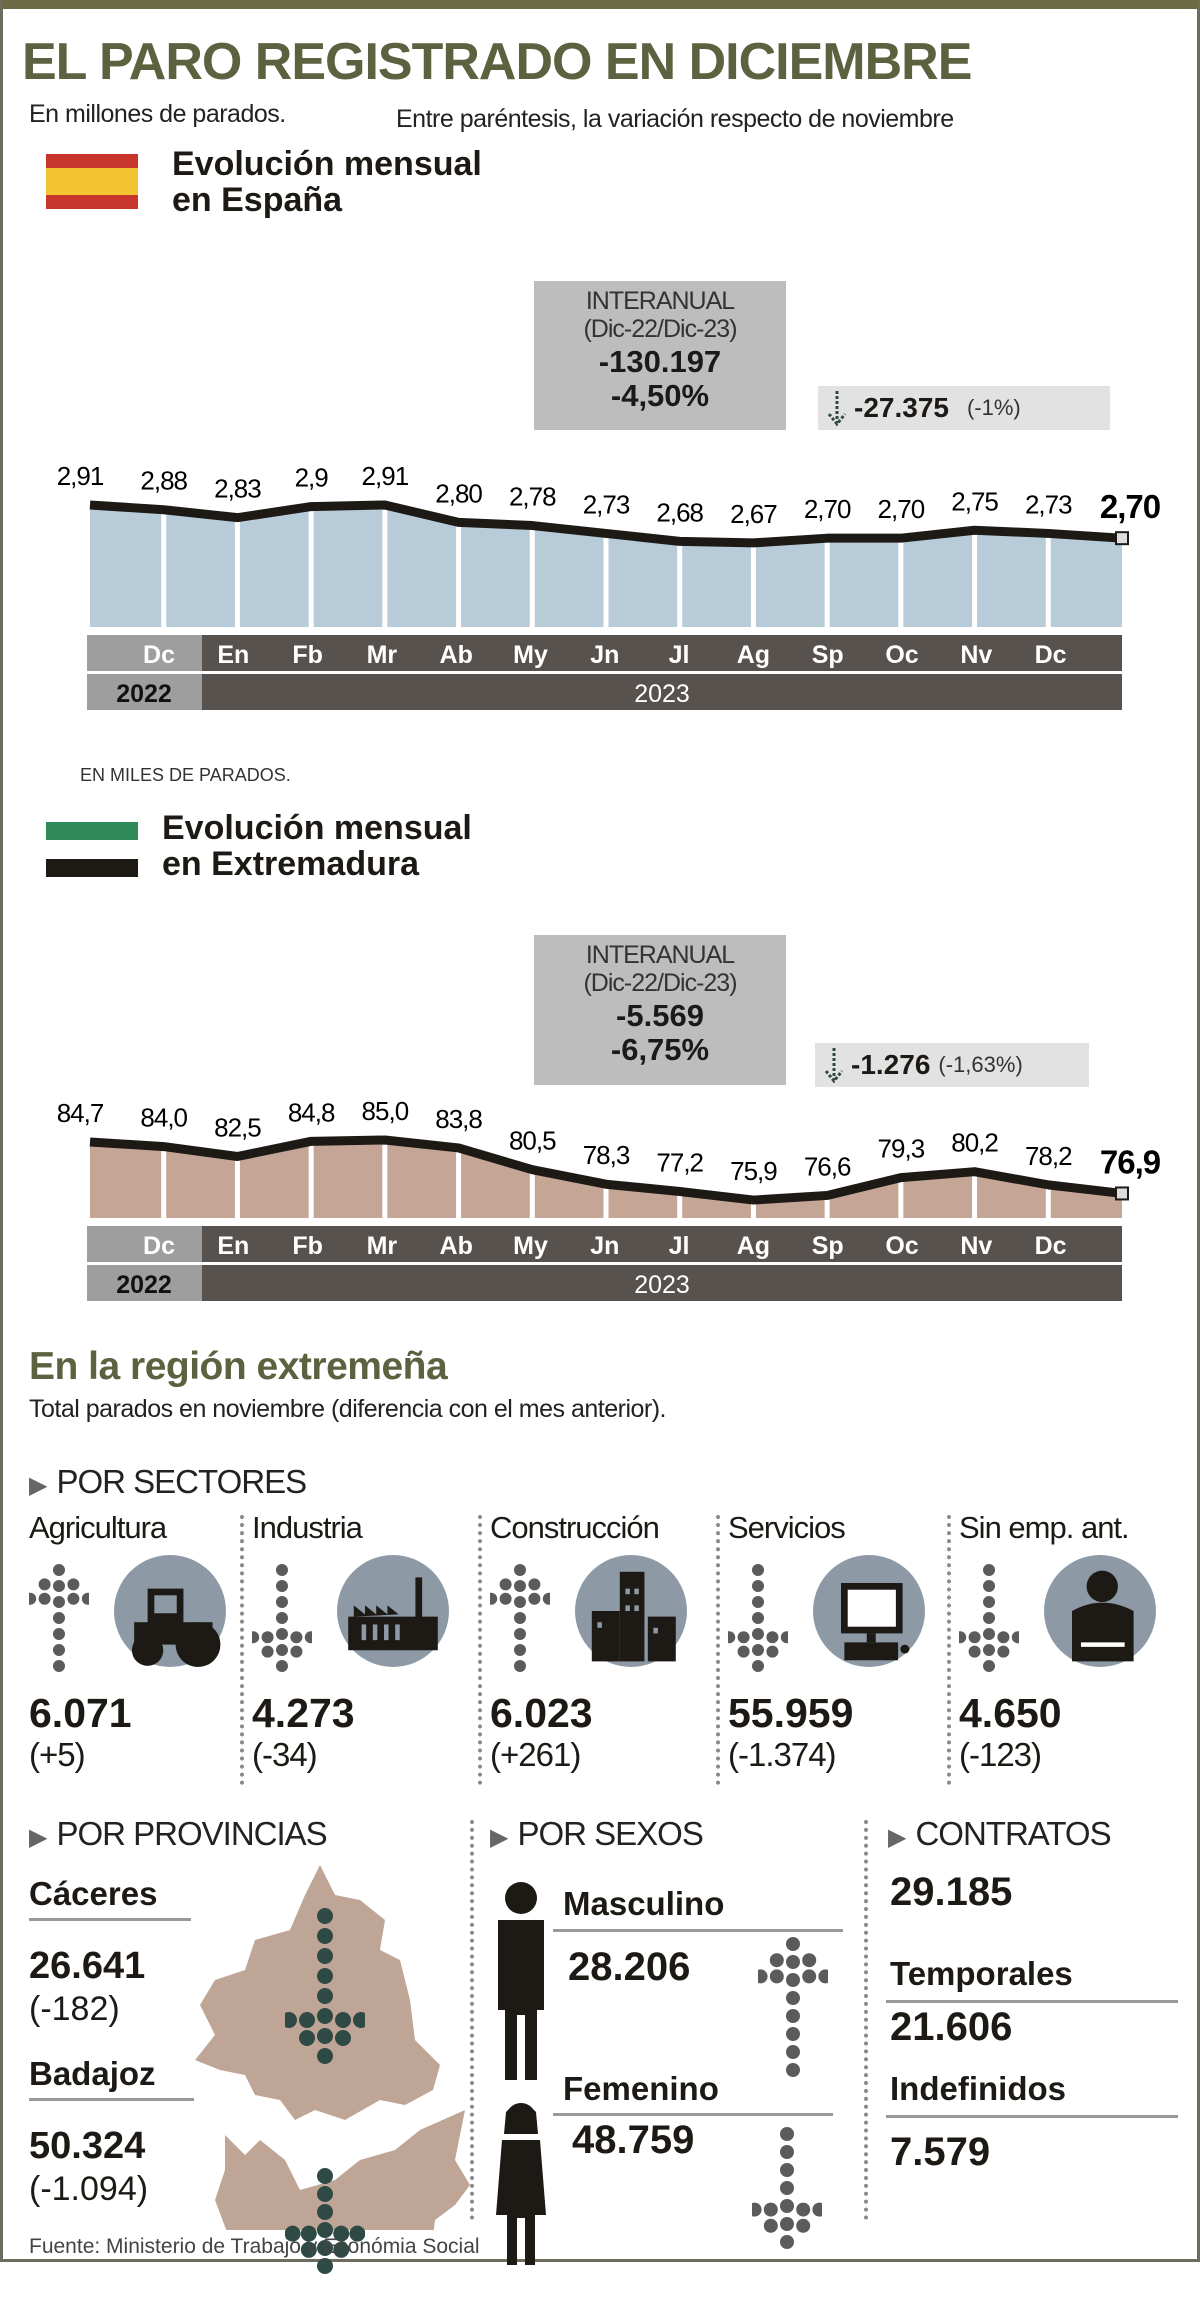  Describe the element at coordinates (1100, 1611) in the screenshot. I see `person-icon` at that location.